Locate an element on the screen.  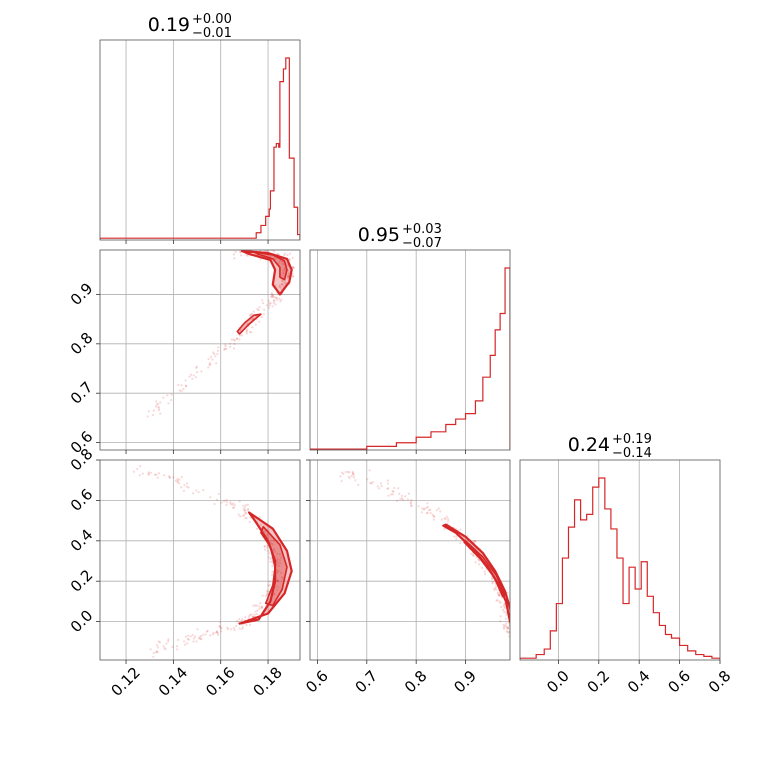
y-tick-label: 0.6 is located at coordinates (82, 500).